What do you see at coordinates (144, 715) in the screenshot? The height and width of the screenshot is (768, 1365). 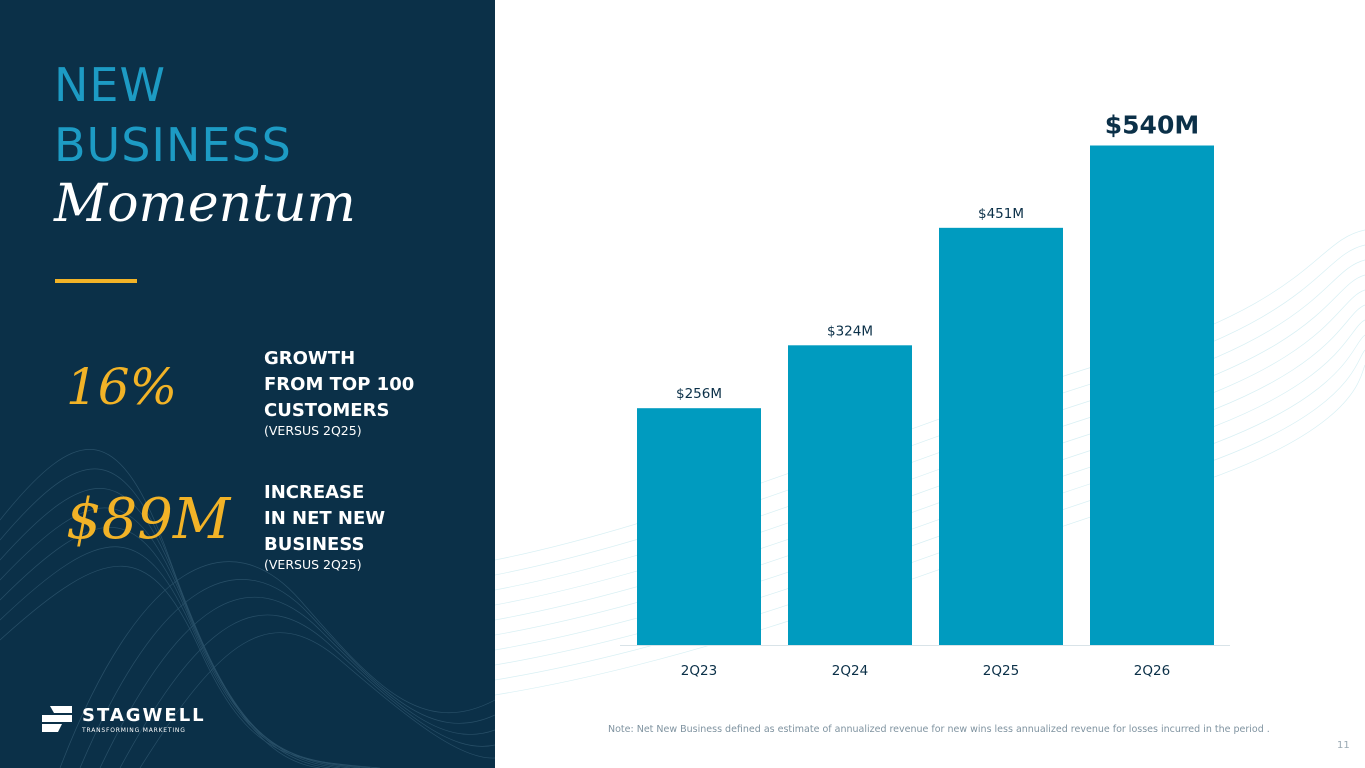 I see `logo-wordmark: STAGWELL` at bounding box center [144, 715].